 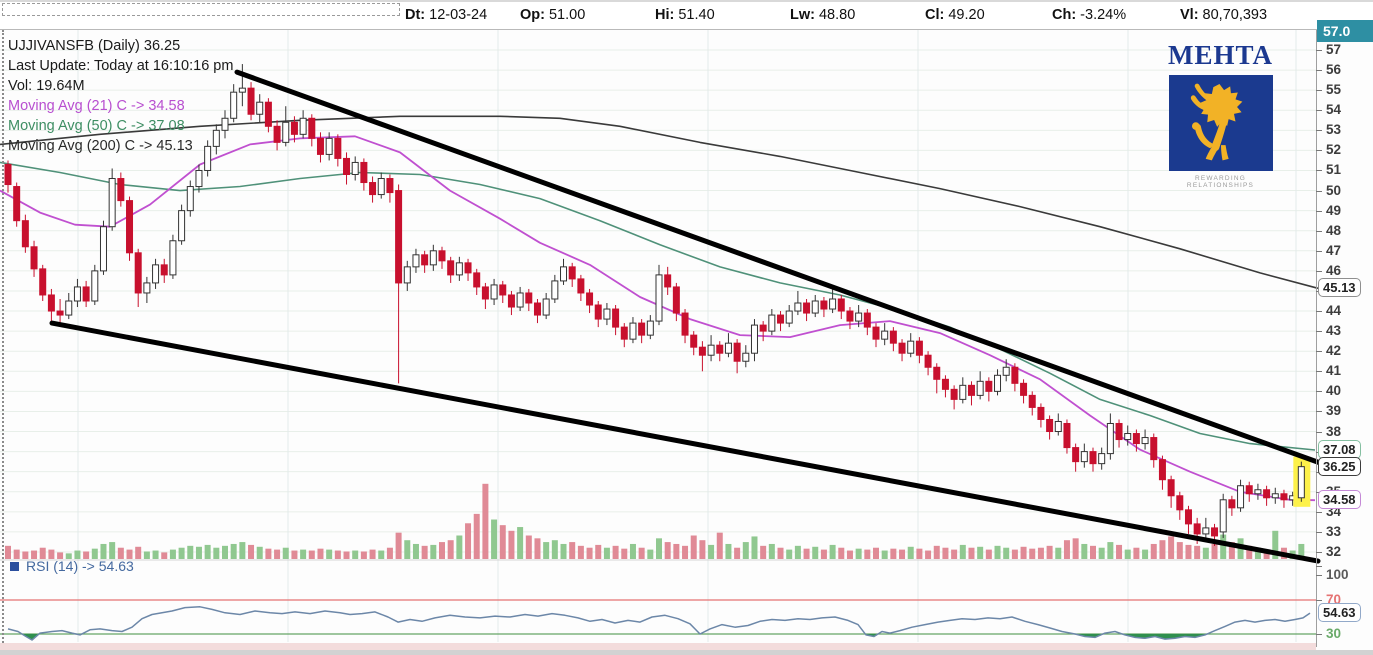 I want to click on last-update-text: Last Update: Today at 16:10:16 pm, so click(x=121, y=66).